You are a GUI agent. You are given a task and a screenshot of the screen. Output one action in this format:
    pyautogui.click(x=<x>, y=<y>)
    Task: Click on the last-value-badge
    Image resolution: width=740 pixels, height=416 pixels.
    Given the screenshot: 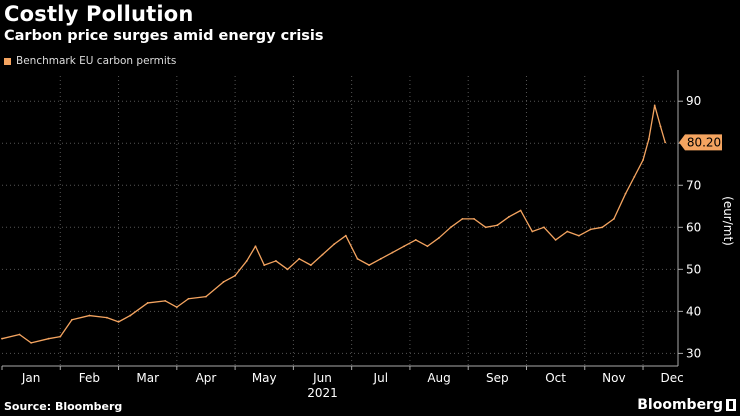 What is the action you would take?
    pyautogui.click(x=700, y=142)
    